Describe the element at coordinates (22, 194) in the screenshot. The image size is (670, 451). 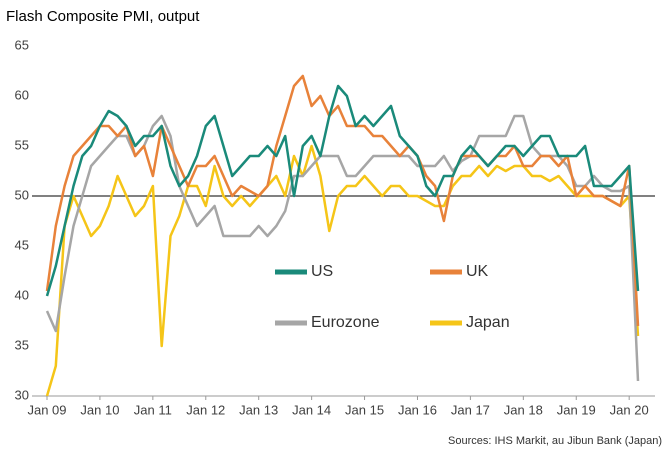
I see `y-tick-label: 50` at that location.